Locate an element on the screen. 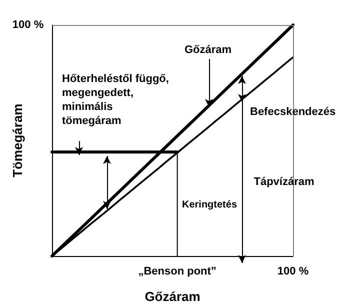 The width and height of the screenshot is (350, 308). annotation: Gőzáram is located at coordinates (208, 50).